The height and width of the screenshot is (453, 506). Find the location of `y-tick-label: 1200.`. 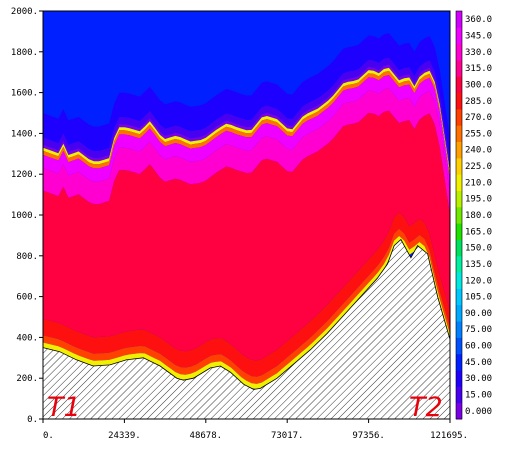

y-tick-label: 1200. is located at coordinates (24, 175).